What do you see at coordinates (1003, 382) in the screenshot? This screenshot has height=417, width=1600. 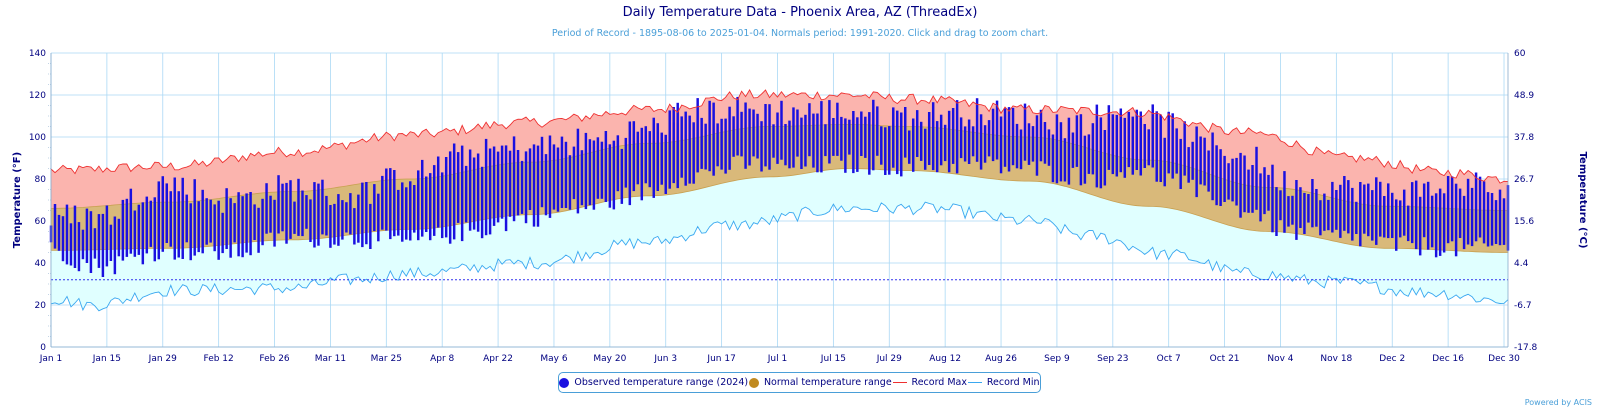 I see `legend-record-min: Record Min` at bounding box center [1003, 382].